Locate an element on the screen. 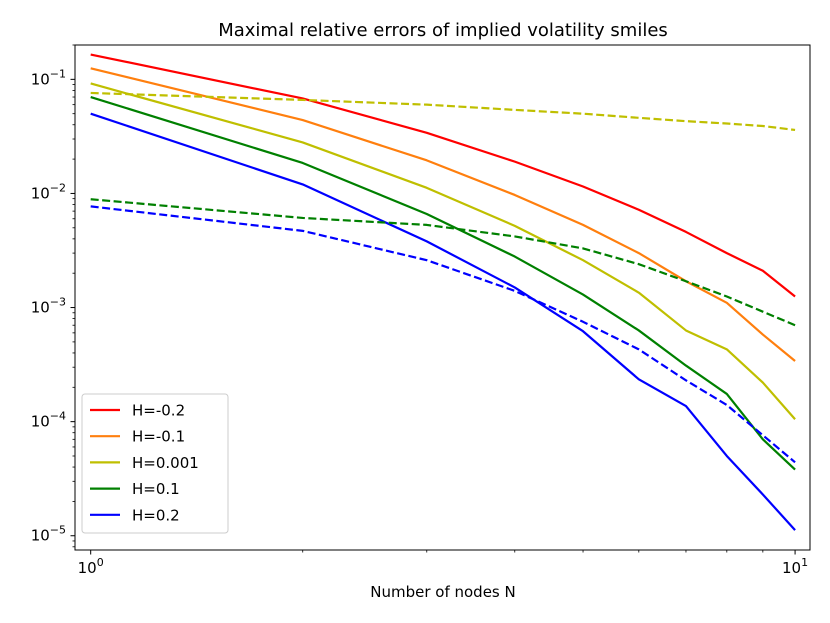 The height and width of the screenshot is (623, 830). legend: H=-0.2 H=-0.1 H=0.001 H=0.1 H=0.2 is located at coordinates (155, 463).